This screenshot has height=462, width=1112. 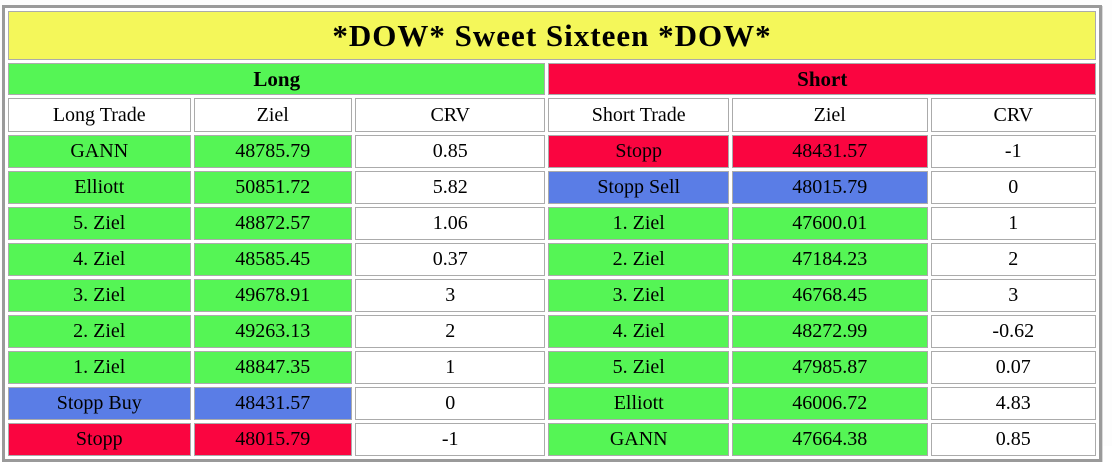 What do you see at coordinates (822, 79) in the screenshot?
I see `short-section-header: Short` at bounding box center [822, 79].